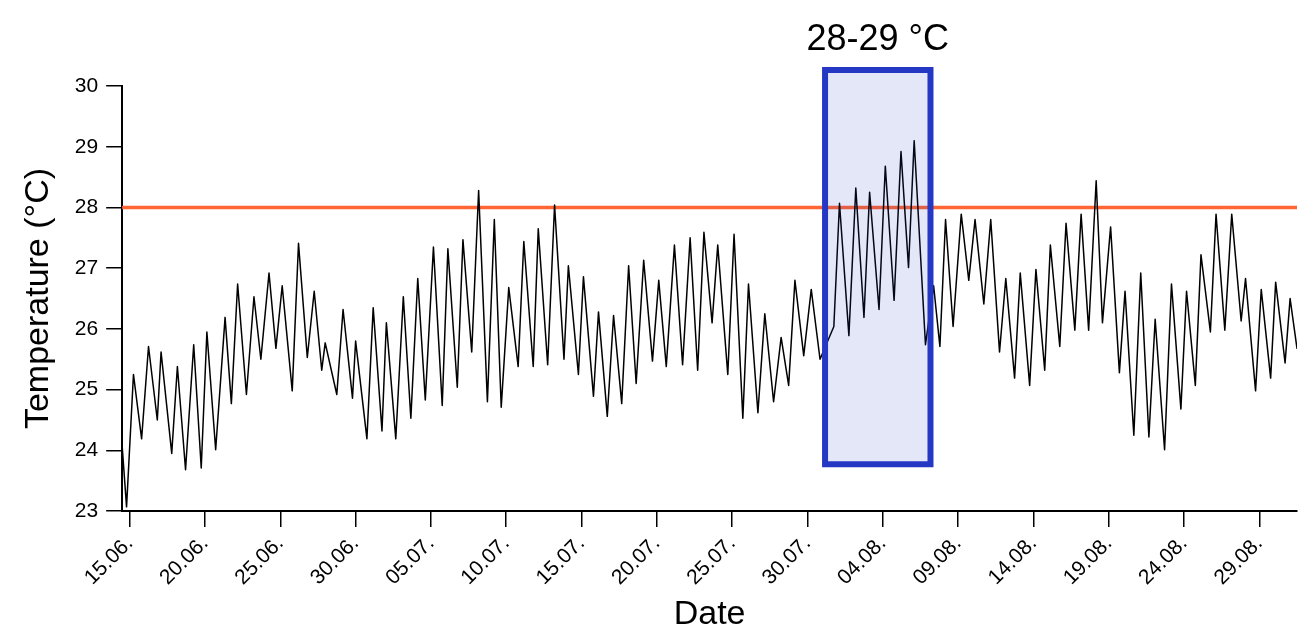  I want to click on y-tick-label: 25, so click(86, 388).